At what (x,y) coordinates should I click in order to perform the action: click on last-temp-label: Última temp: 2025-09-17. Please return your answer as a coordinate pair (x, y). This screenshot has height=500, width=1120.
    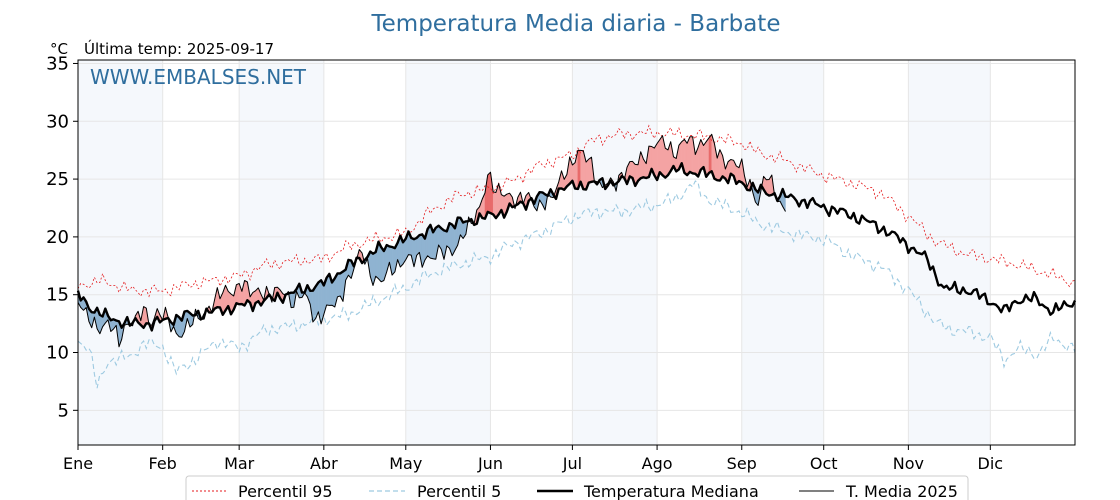
    Looking at the image, I should click on (179, 48).